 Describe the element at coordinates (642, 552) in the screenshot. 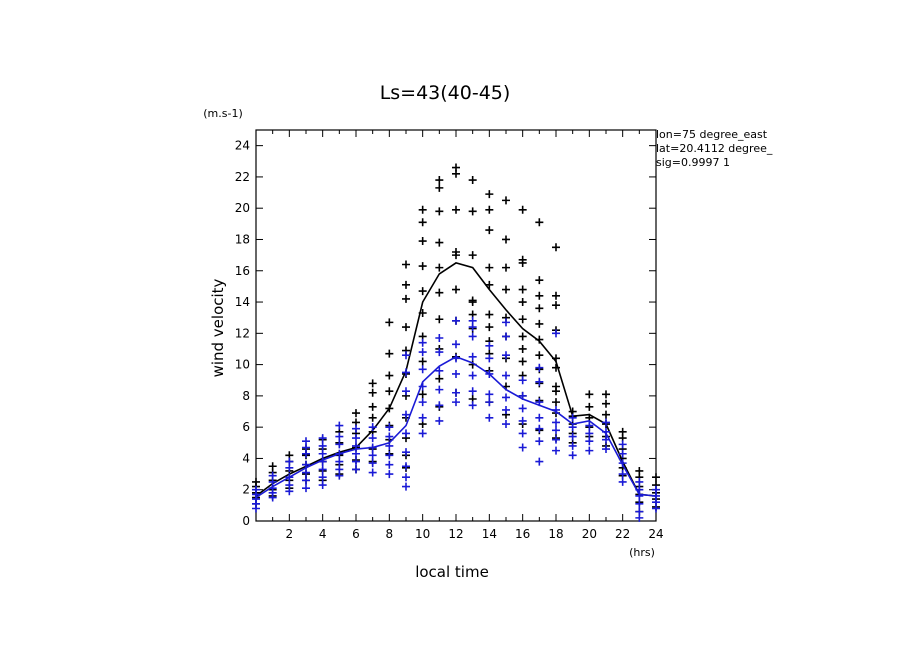

I see `x-unit-label: (hrs)` at that location.